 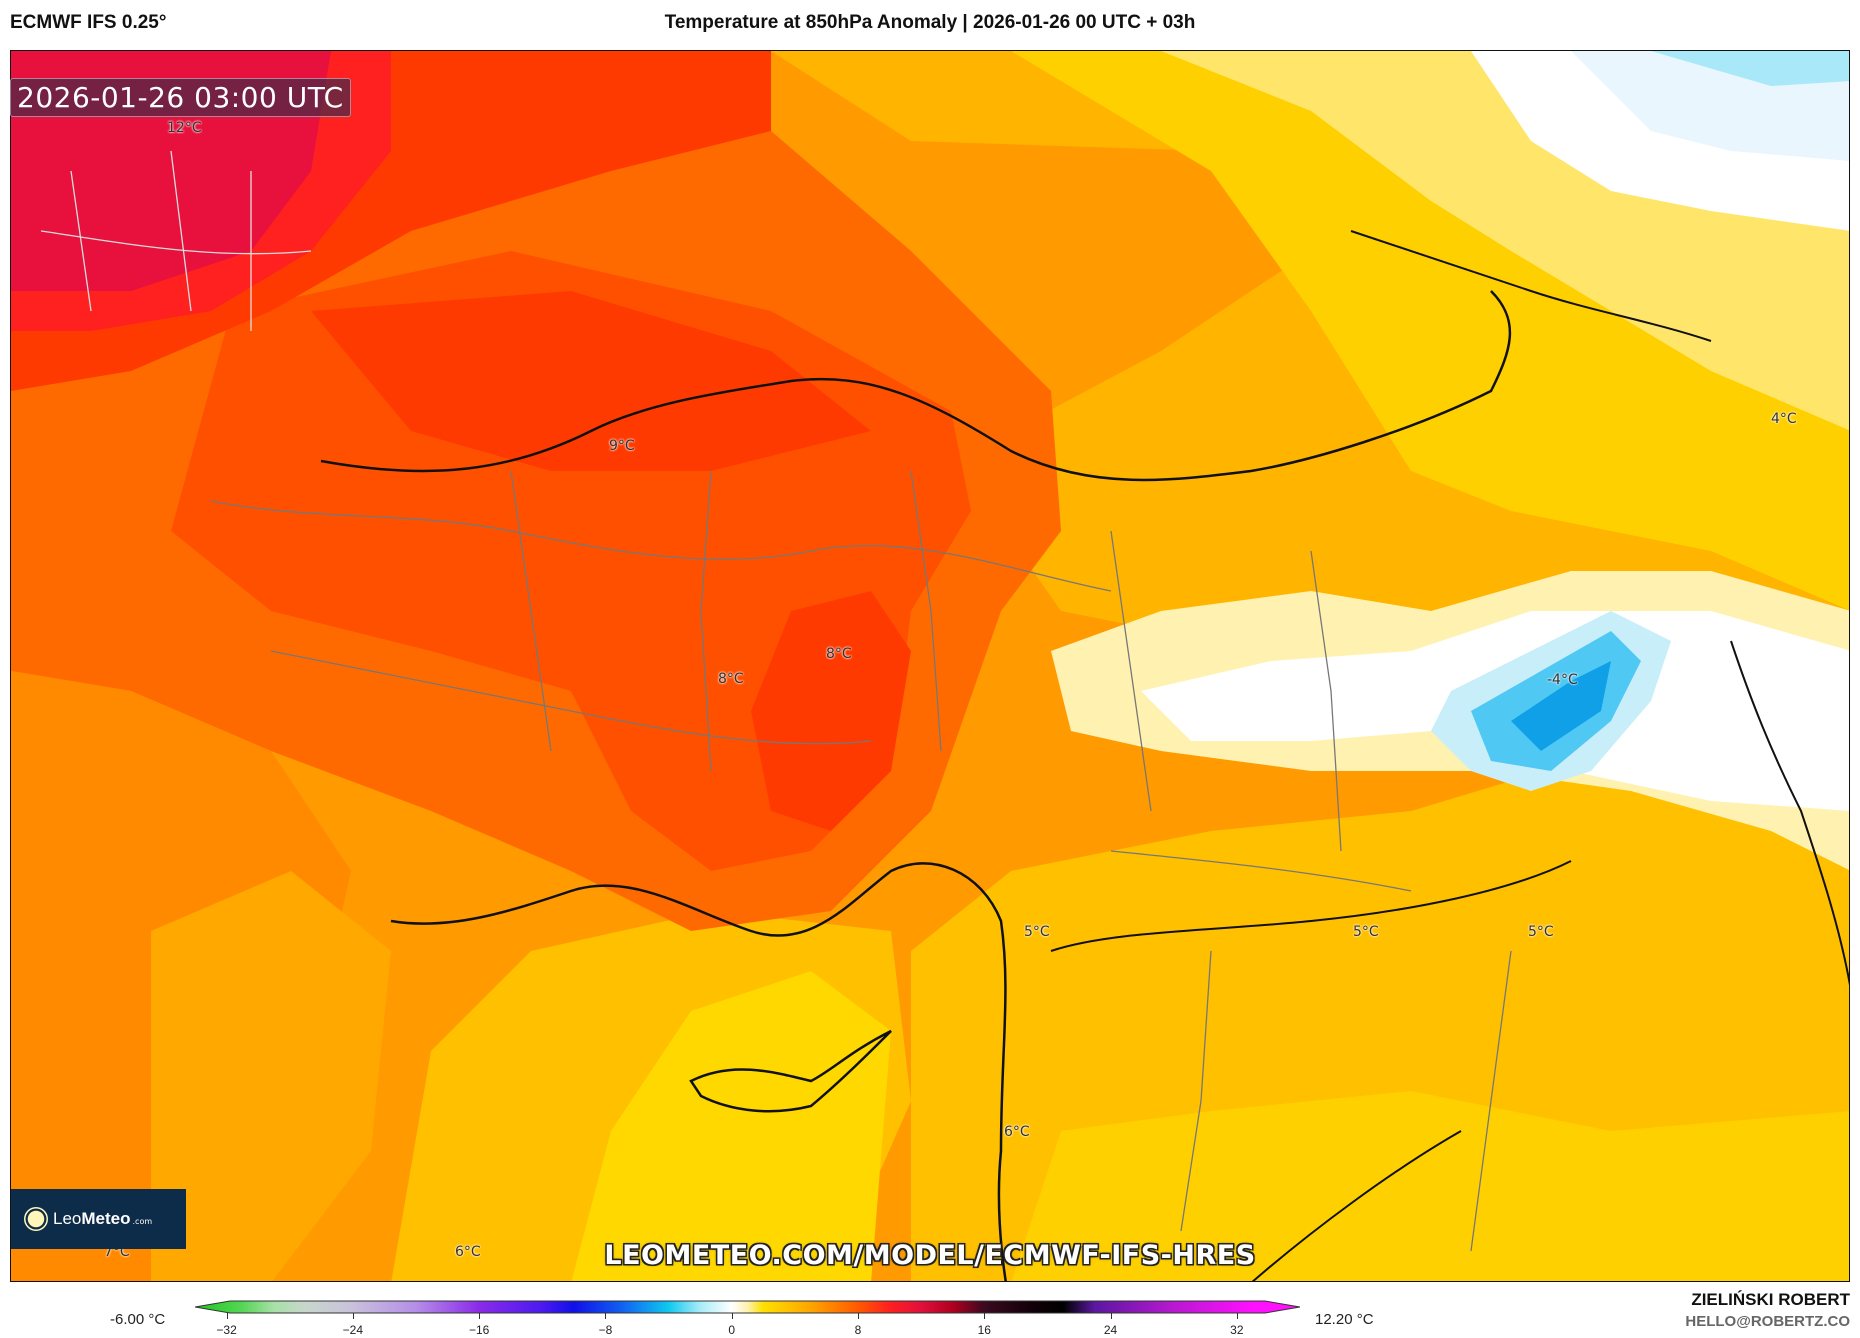 What do you see at coordinates (1237, 1330) in the screenshot?
I see `colorbar-tick-label: 32` at bounding box center [1237, 1330].